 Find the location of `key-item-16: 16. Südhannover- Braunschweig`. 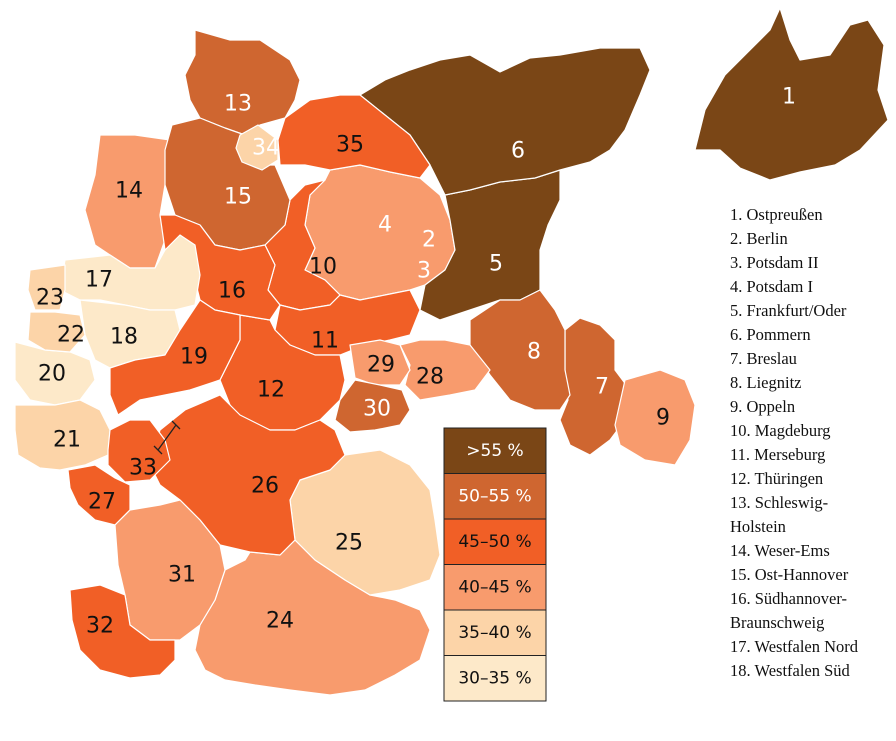

key-item-16: 16. Südhannover- Braunschweig is located at coordinates (788, 610).